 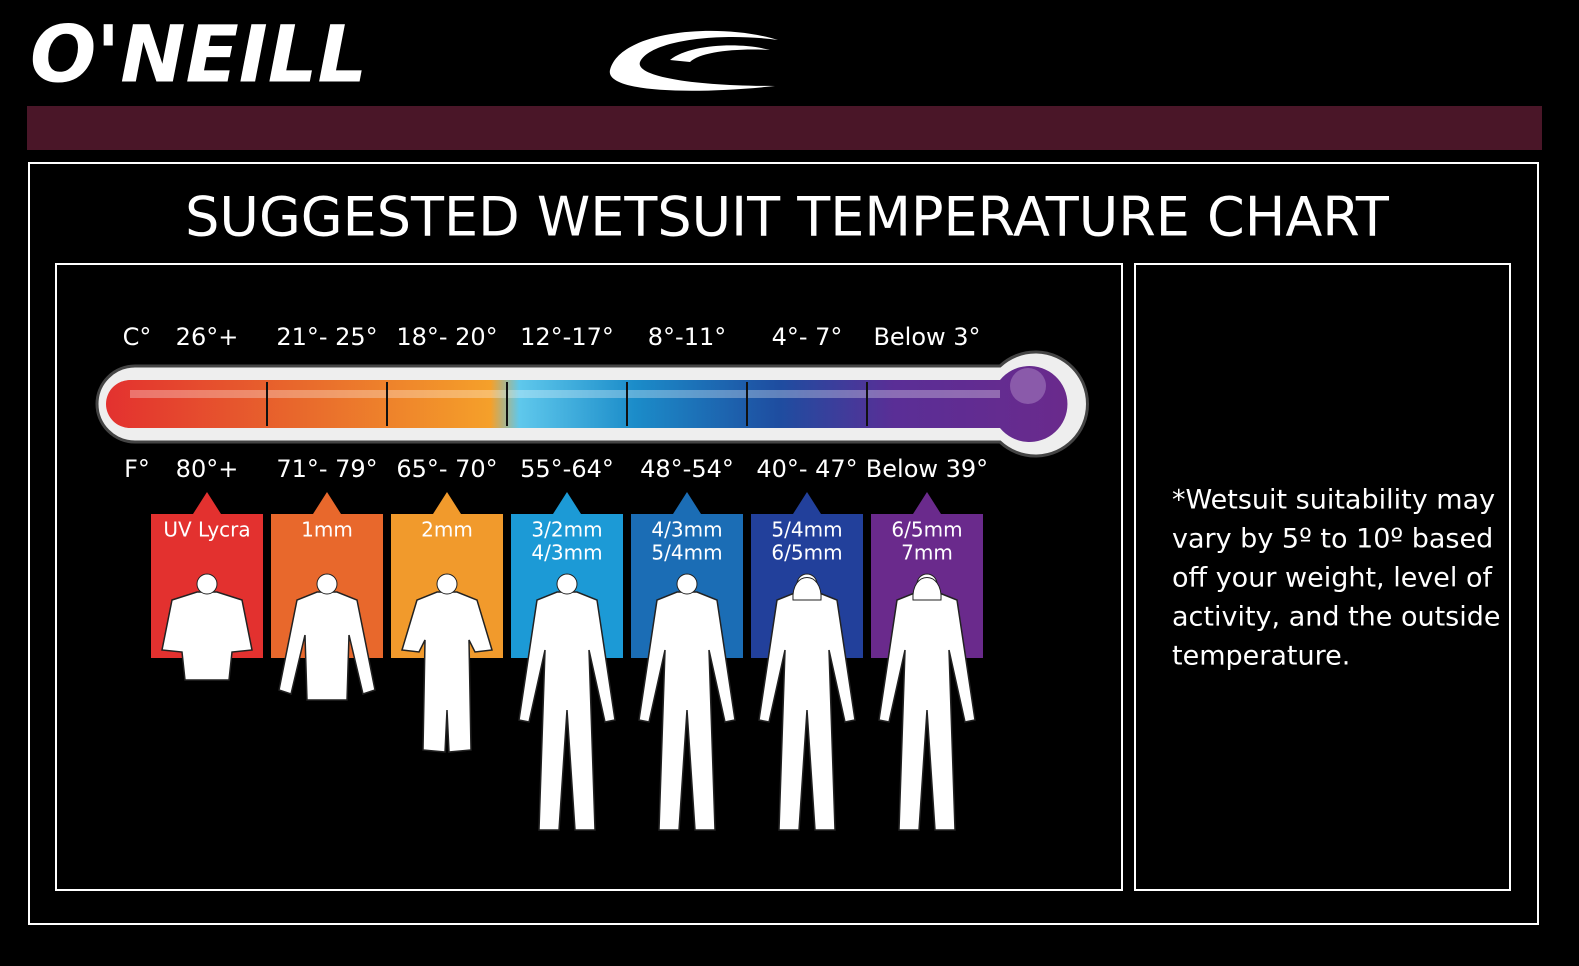 I want to click on note-line: activity, and the outside, so click(x=1336, y=617).